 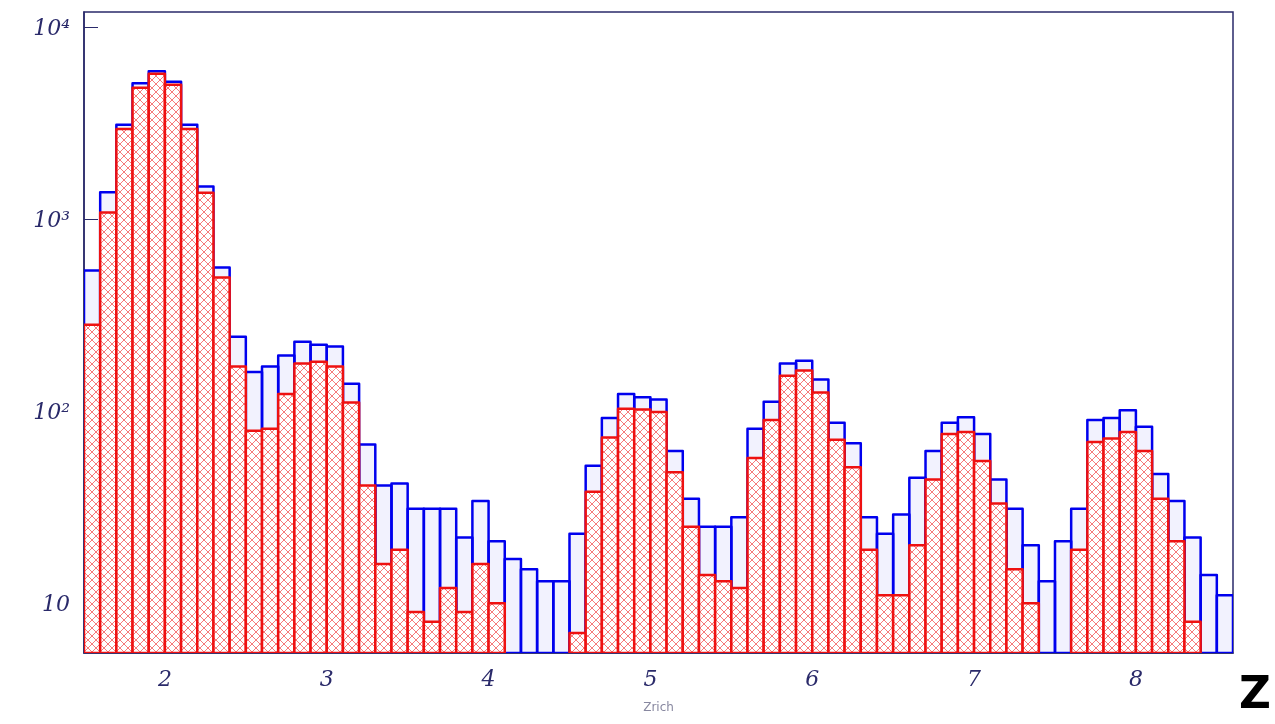 I want to click on y-tick-label: 10², so click(x=51, y=411).